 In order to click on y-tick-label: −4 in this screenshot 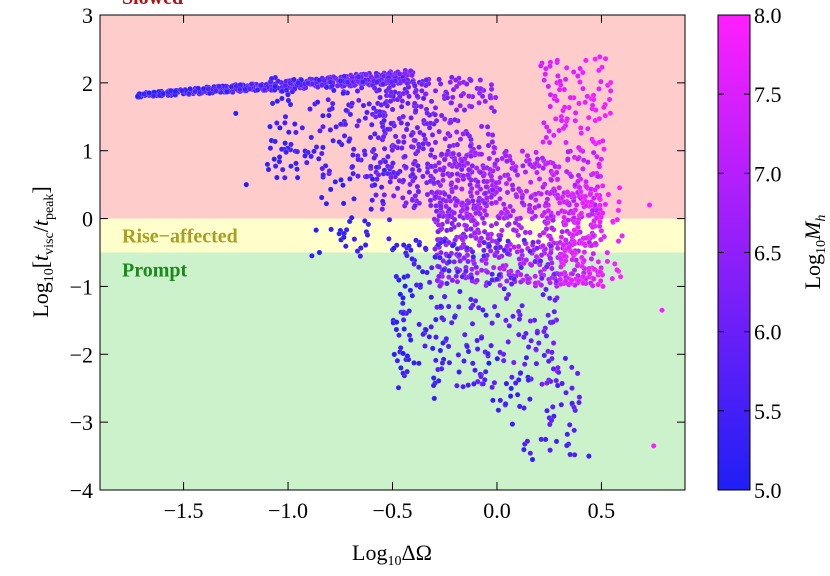, I will do `click(81, 490)`.